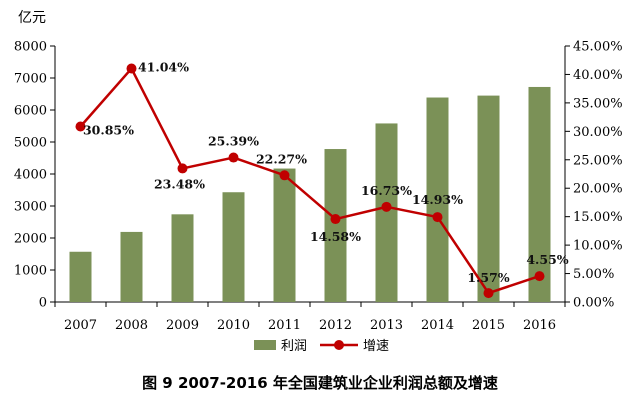 This screenshot has width=640, height=409. Describe the element at coordinates (43, 303) in the screenshot. I see `left-tick-label: 0` at that location.